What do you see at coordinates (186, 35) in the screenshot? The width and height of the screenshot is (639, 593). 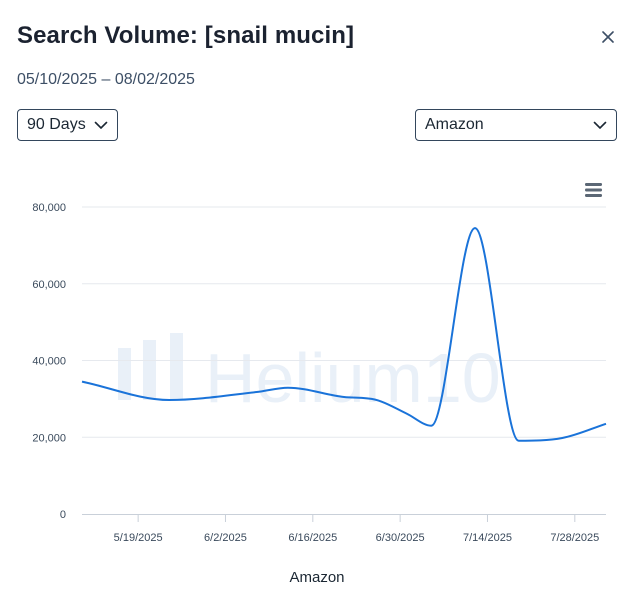 I see `page-title: Search Volume: [snail mucin]` at bounding box center [186, 35].